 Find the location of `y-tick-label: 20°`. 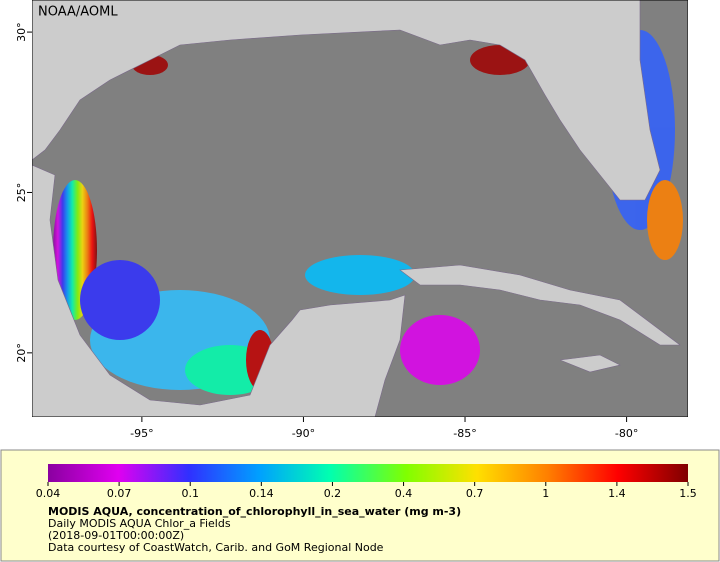

y-tick-label: 20° is located at coordinates (21, 353).